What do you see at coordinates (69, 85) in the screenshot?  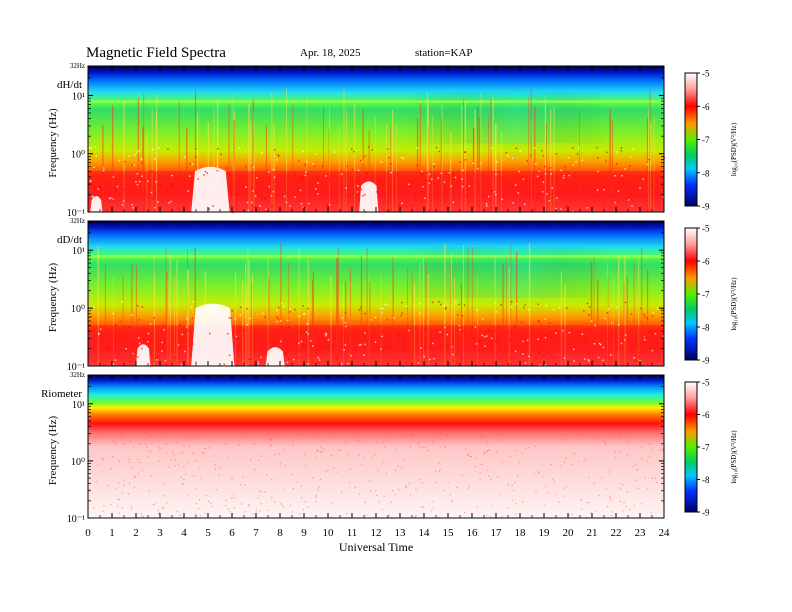 I see `panel-label: dH/dt` at bounding box center [69, 85].